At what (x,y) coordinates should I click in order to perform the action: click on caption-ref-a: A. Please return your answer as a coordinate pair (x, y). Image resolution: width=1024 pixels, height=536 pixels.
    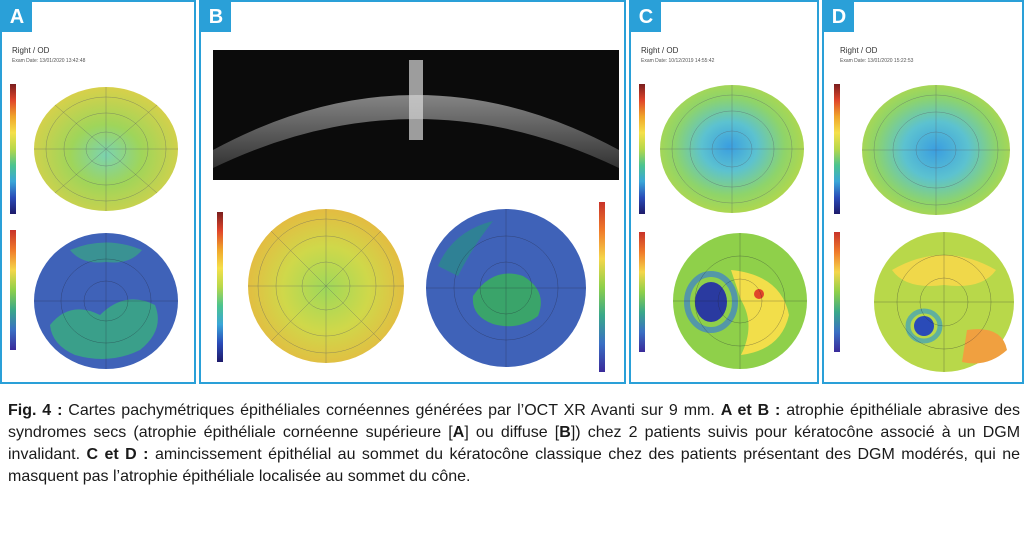
    Looking at the image, I should click on (458, 432).